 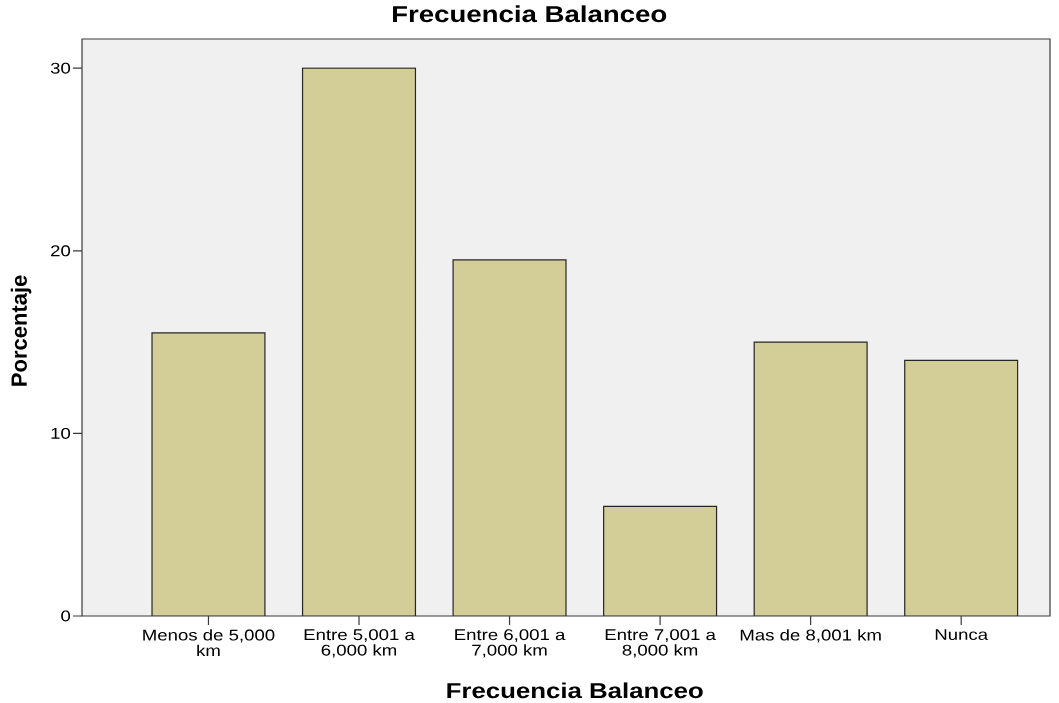 I want to click on x-tick-label: Nunca, so click(x=962, y=635).